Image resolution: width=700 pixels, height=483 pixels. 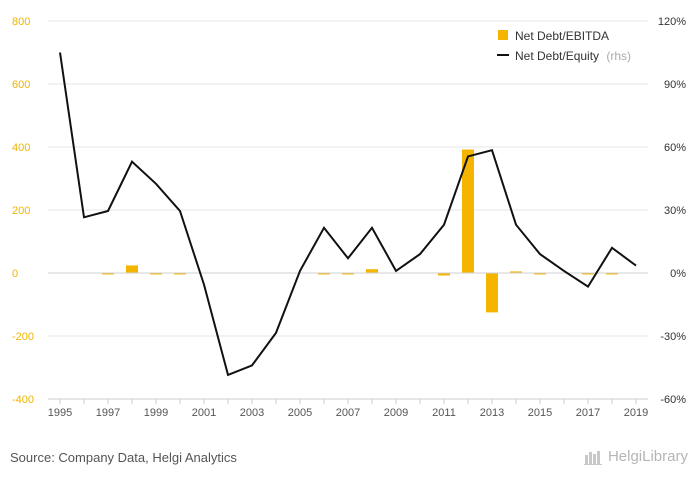 I want to click on right-axis-ticks: -60% -30% 0% 30% 60% 90% 120%, so click(x=672, y=211).